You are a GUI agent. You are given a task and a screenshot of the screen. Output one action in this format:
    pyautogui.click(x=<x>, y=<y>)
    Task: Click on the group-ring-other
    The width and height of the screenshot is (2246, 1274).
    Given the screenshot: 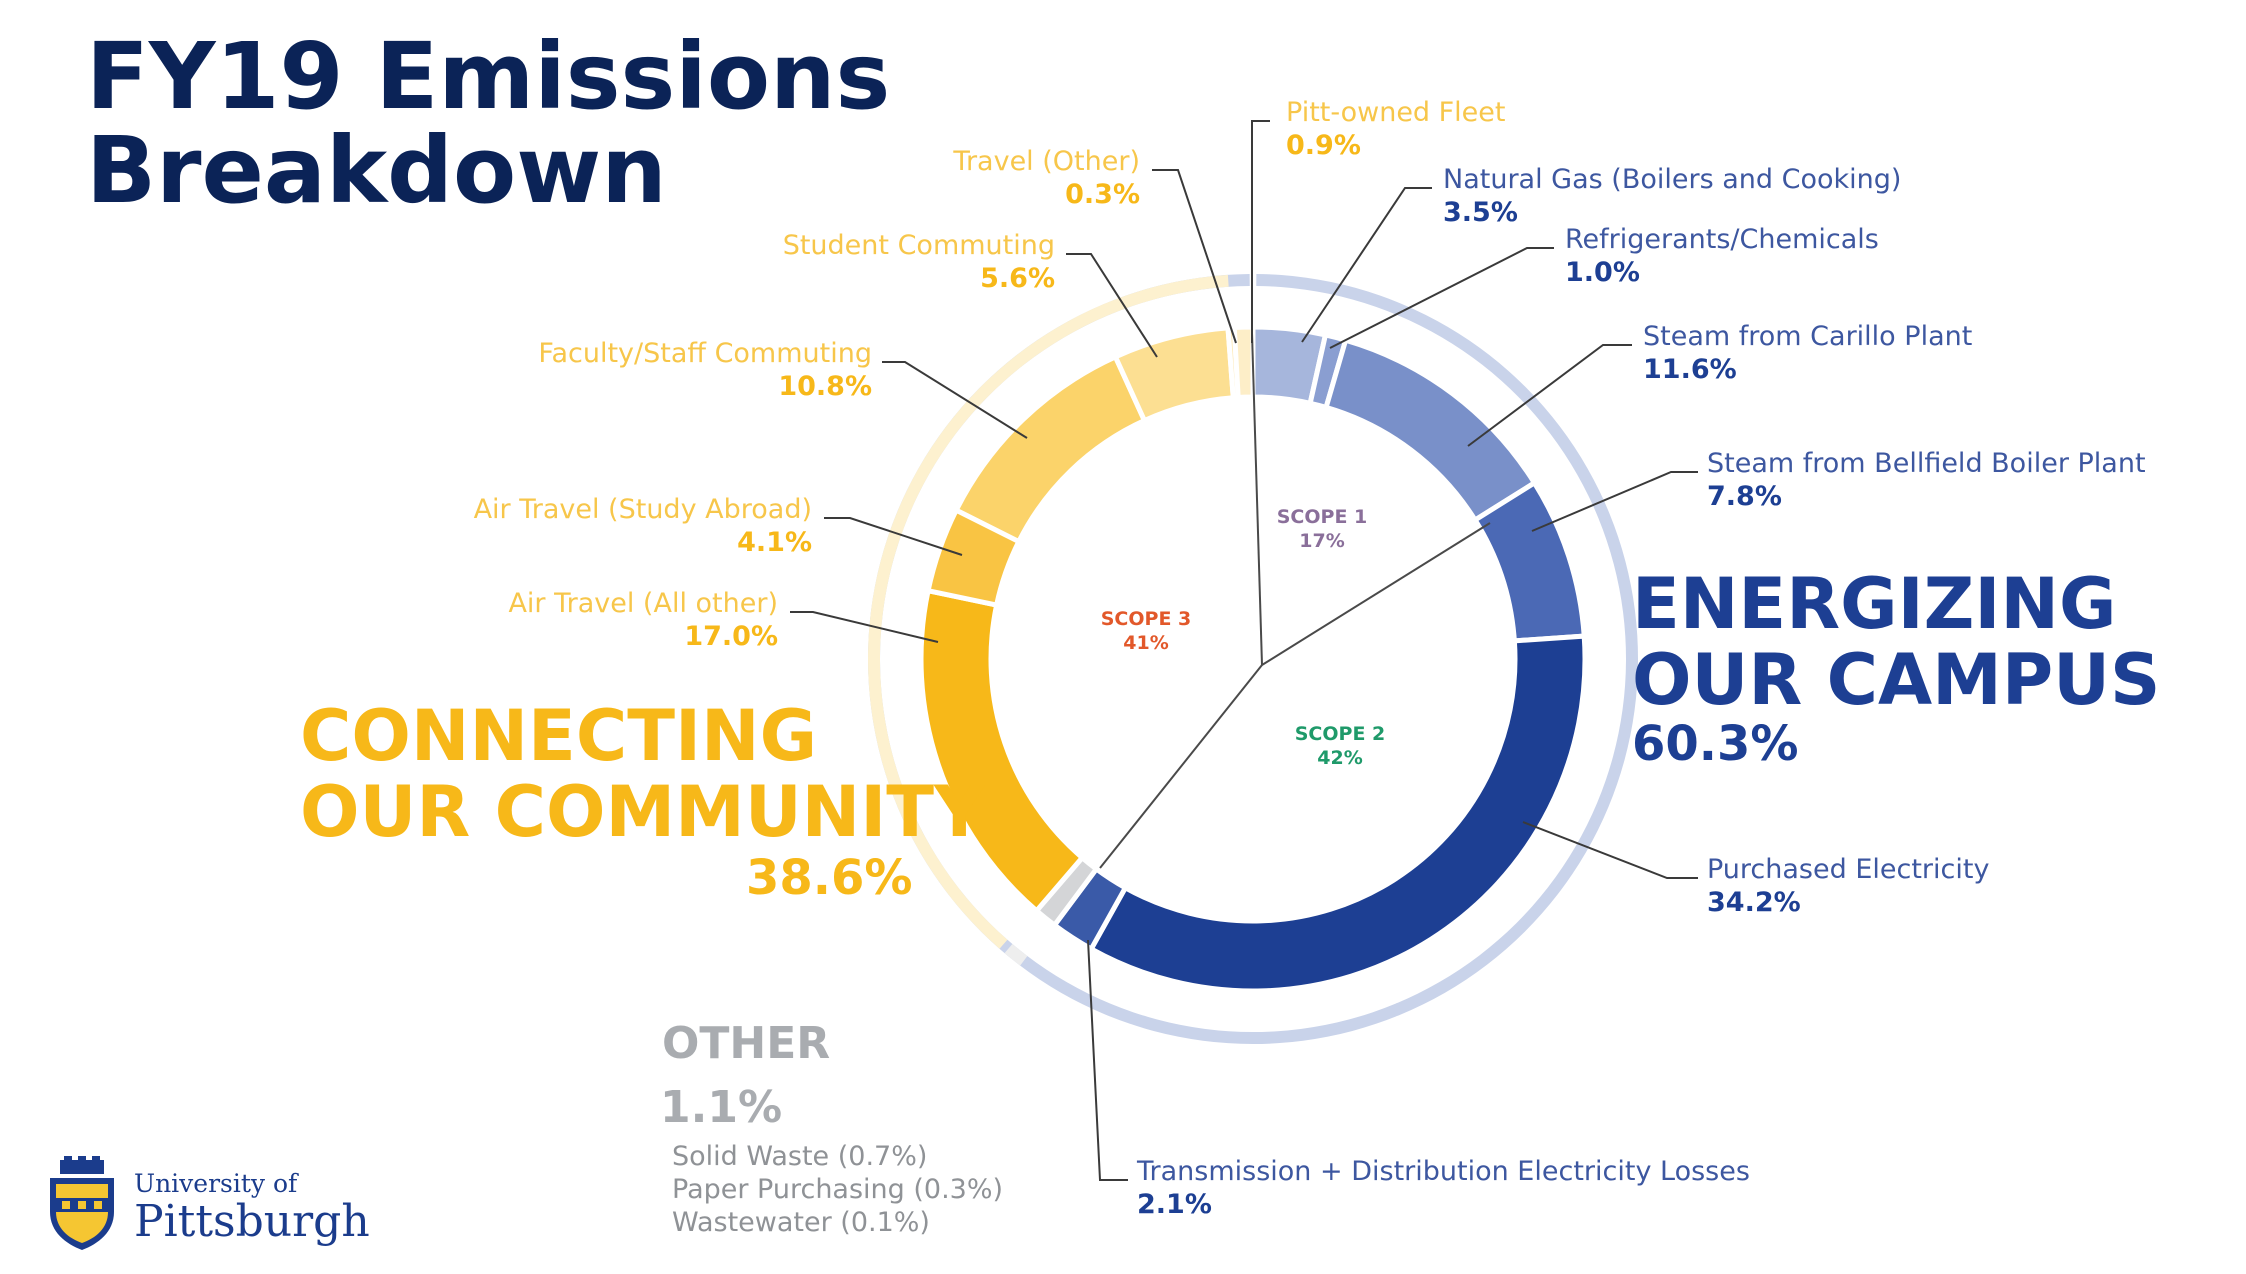 What is the action you would take?
    pyautogui.click(x=1016, y=954)
    